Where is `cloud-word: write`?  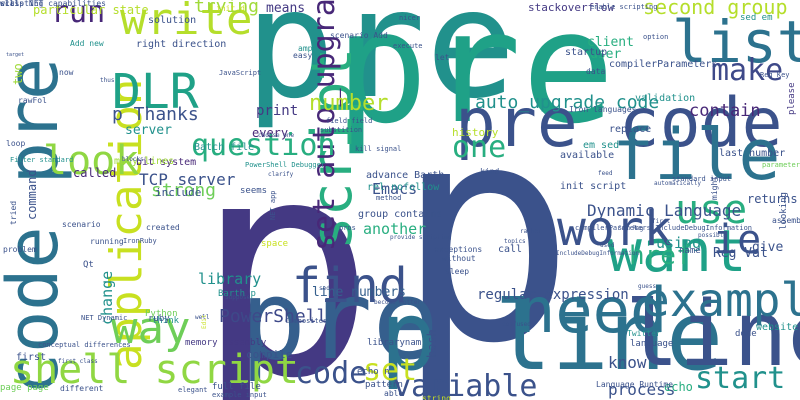
cloud-word: write is located at coordinates (186, 22).